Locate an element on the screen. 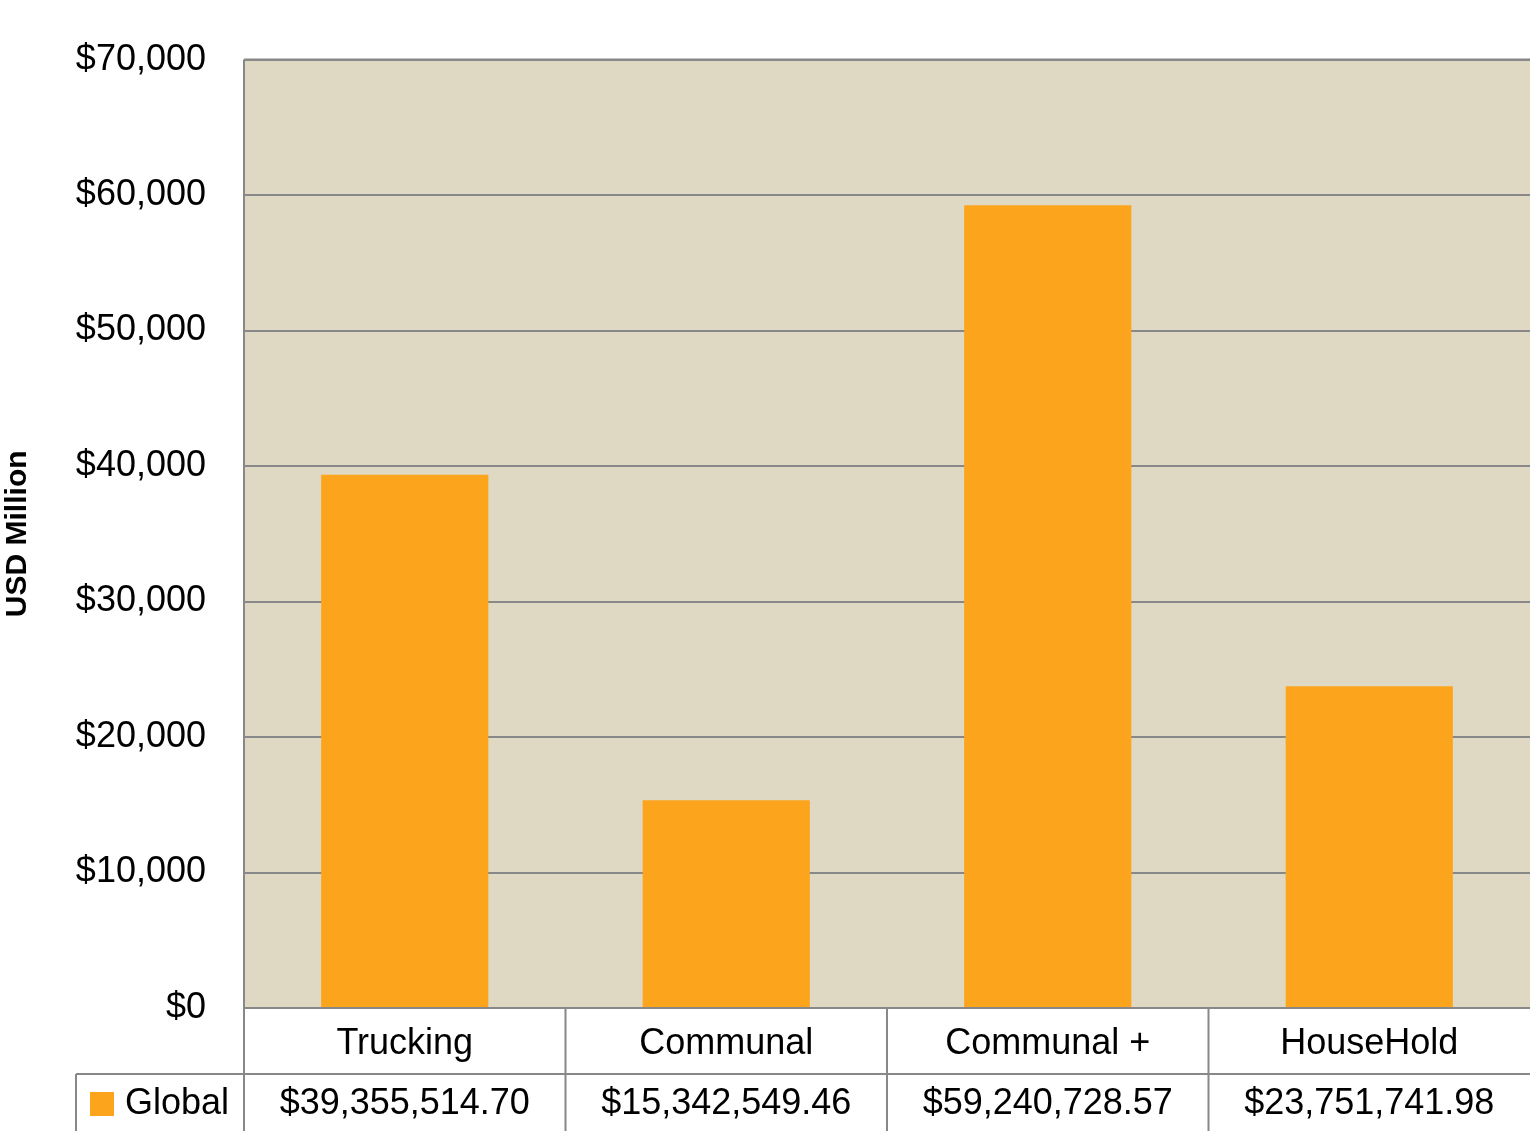 The height and width of the screenshot is (1131, 1530). y-tick-label: $70,000 is located at coordinates (140, 57).